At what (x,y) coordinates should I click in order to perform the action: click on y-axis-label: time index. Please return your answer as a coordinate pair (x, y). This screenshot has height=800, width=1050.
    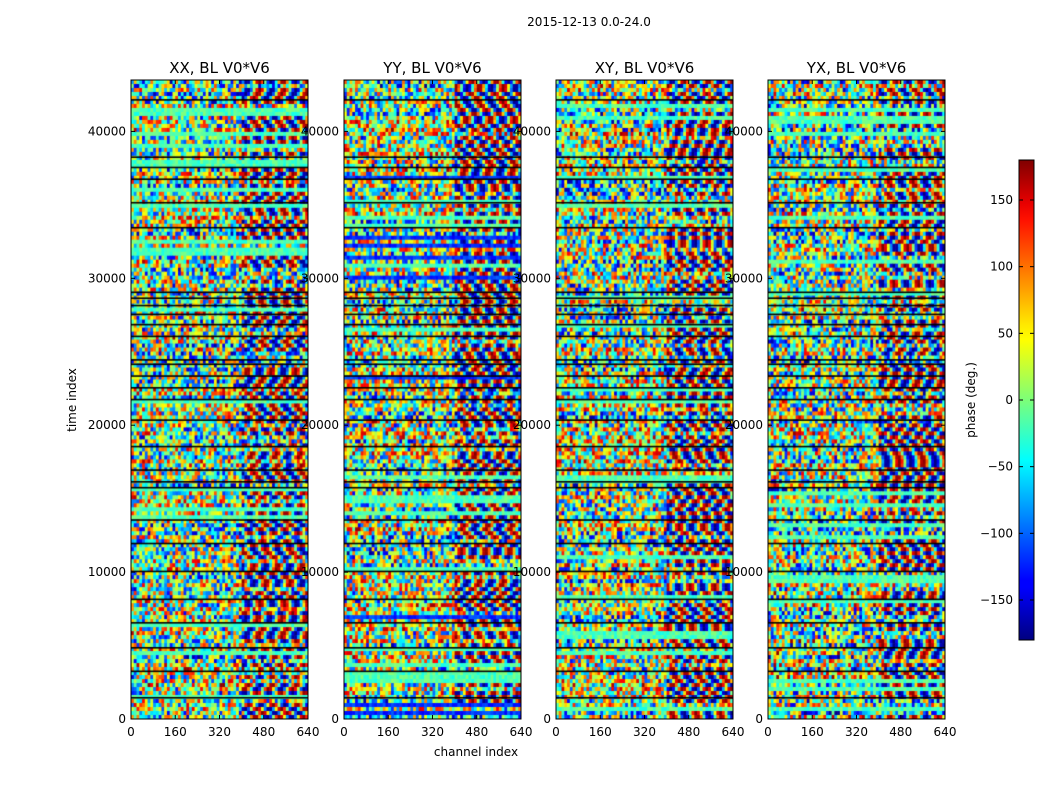
    Looking at the image, I should click on (72, 400).